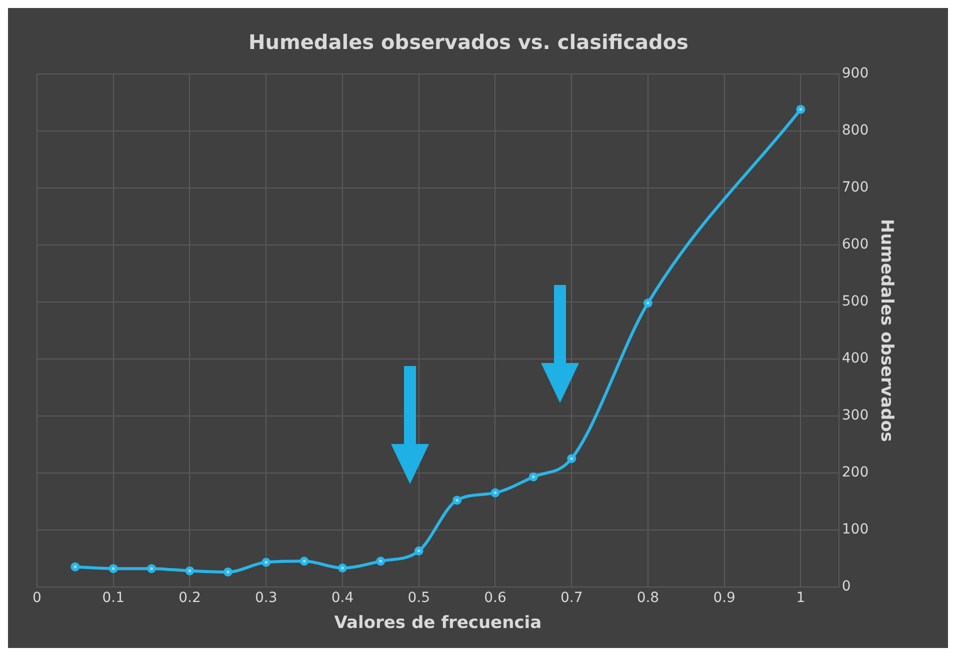  Describe the element at coordinates (468, 42) in the screenshot. I see `chart-title: Humedales observados vs. clasificados` at that location.